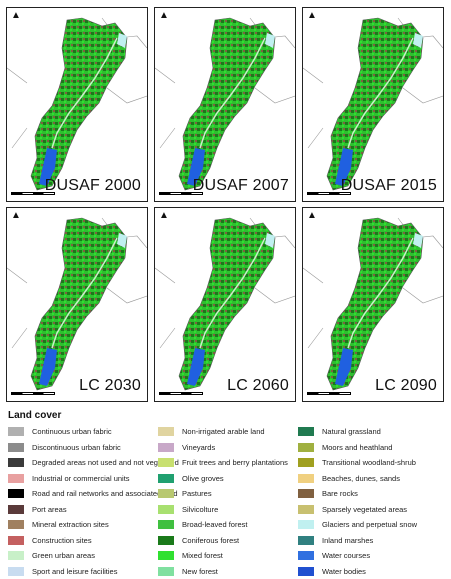 The width and height of the screenshot is (451, 579). Describe the element at coordinates (361, 478) in the screenshot. I see `legend-label: Beaches, dunes, sands` at that location.